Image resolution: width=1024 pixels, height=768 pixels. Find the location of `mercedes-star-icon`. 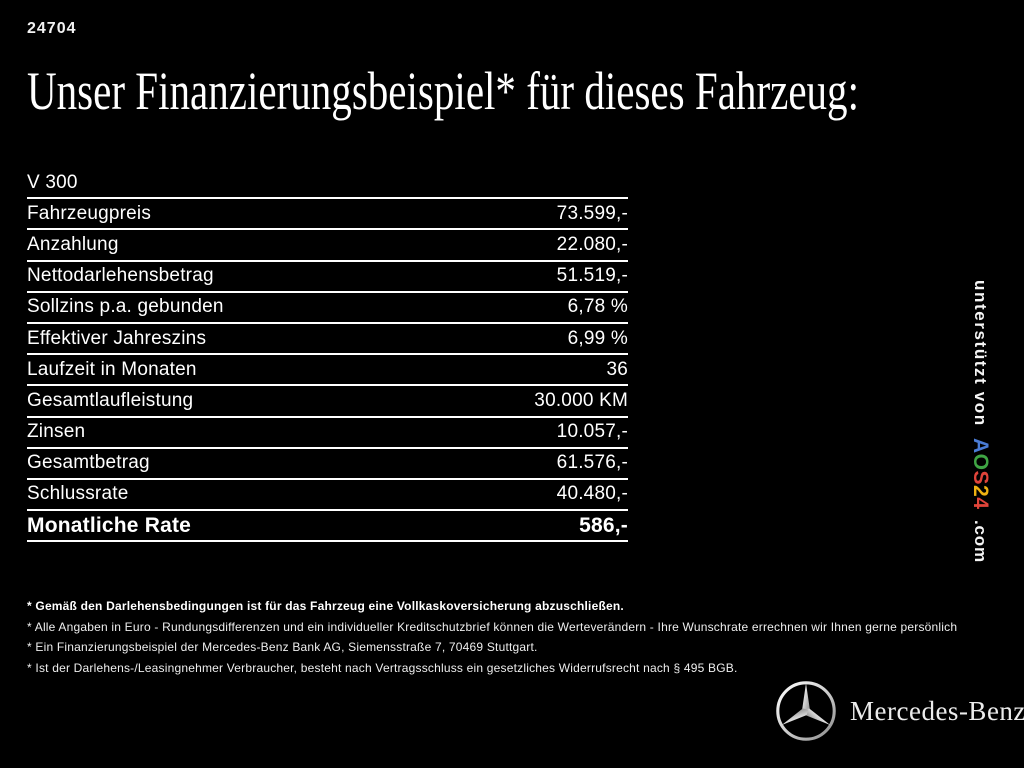

mercedes-star-icon is located at coordinates (806, 711).